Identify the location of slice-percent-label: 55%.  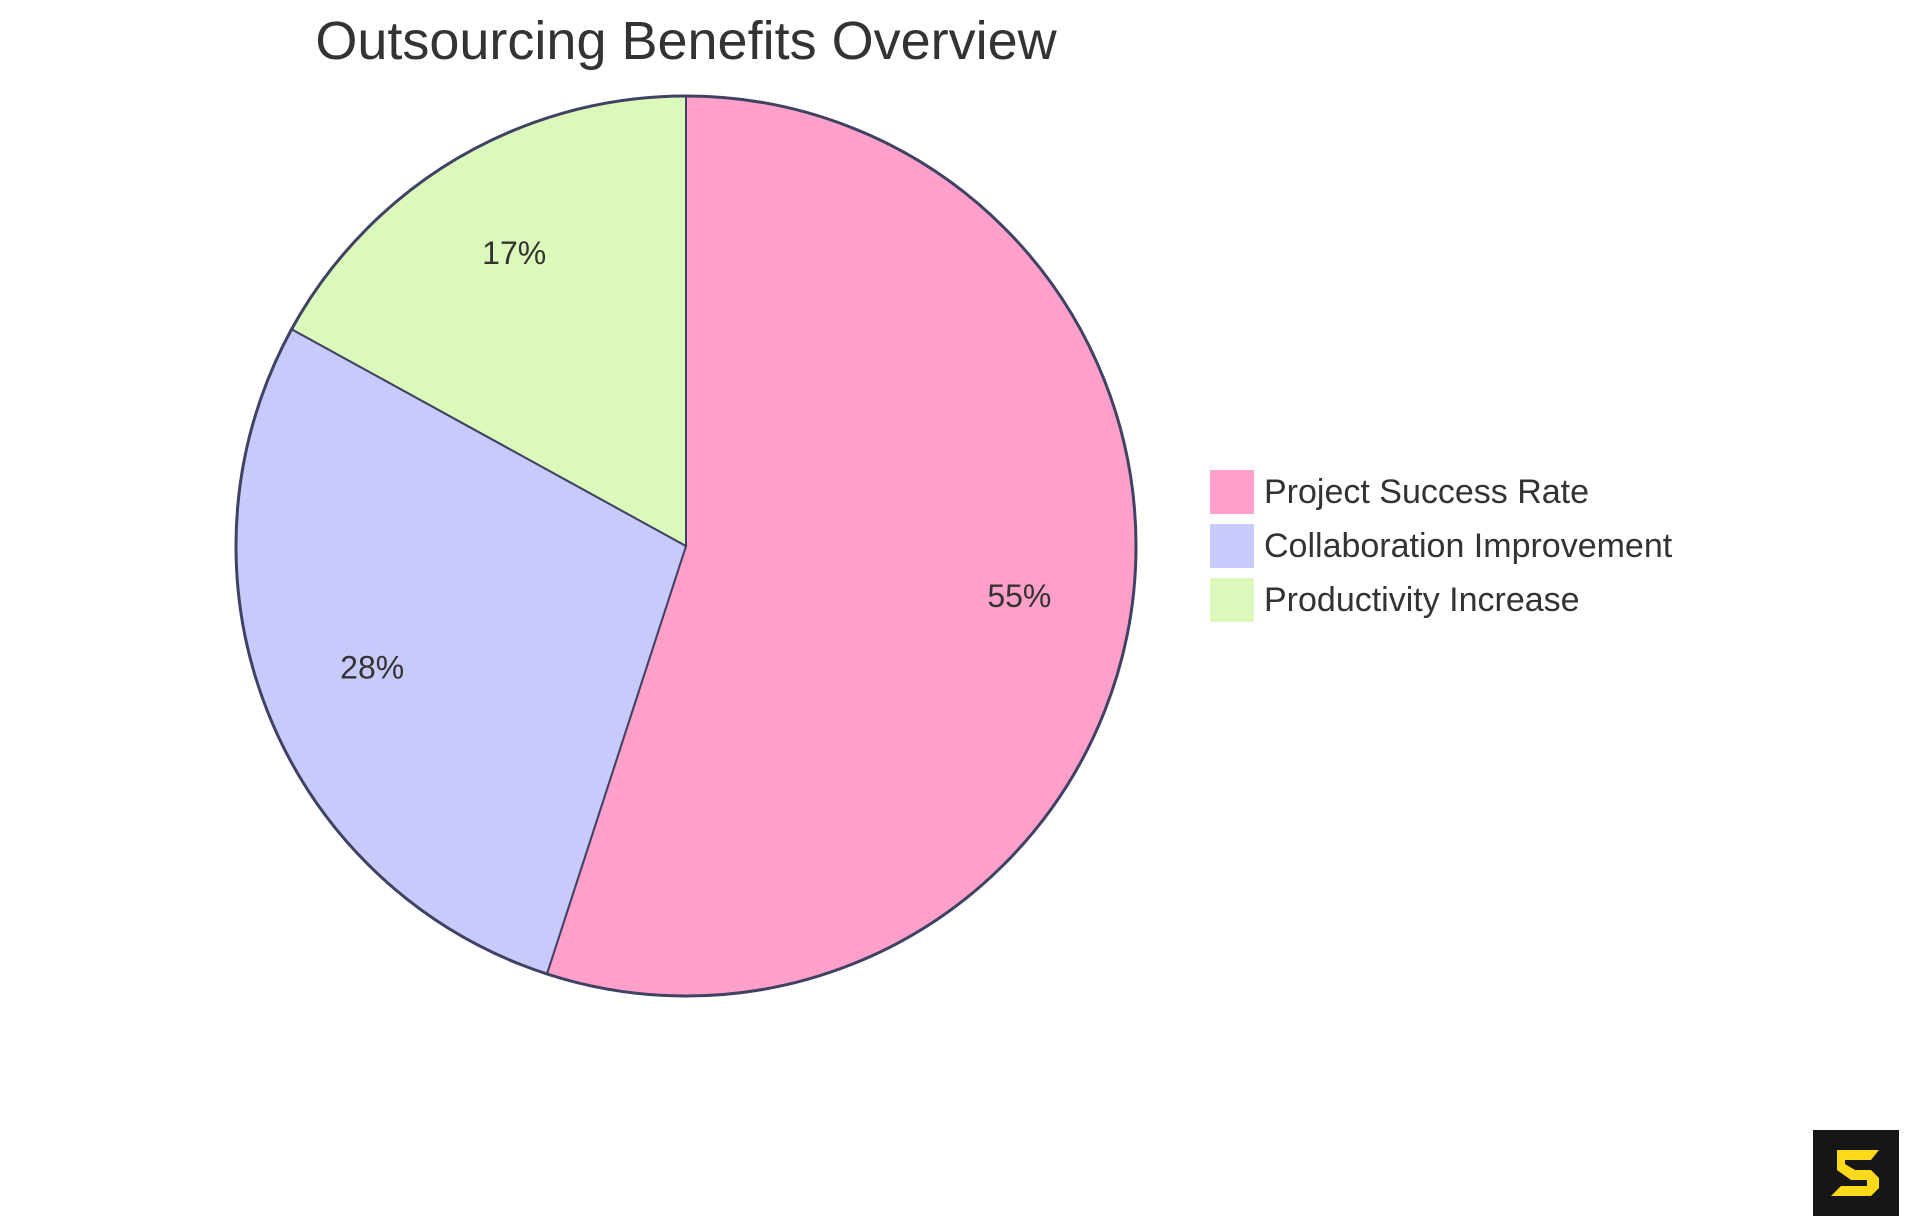
(1019, 596).